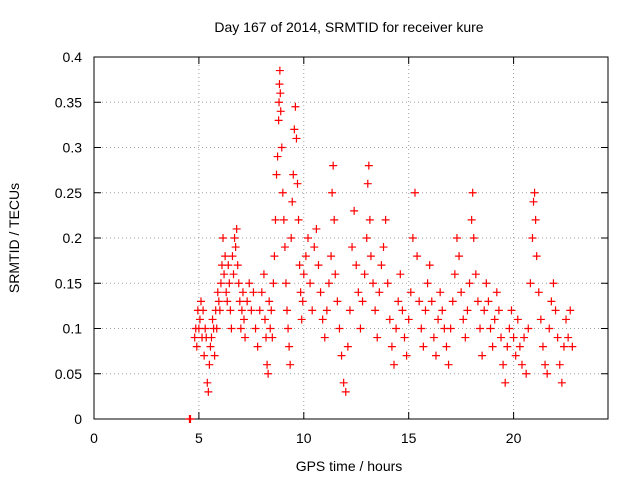  Describe the element at coordinates (68, 102) in the screenshot. I see `y-tick-label: 0.35` at that location.